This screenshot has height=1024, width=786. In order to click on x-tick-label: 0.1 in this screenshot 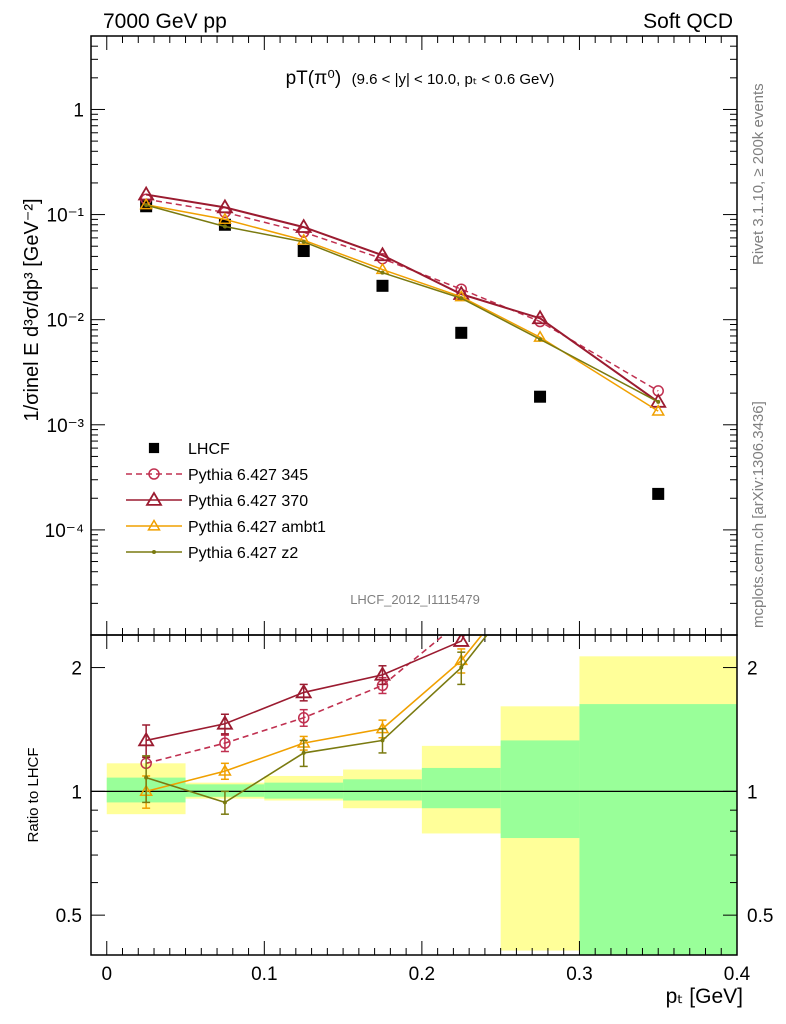, I will do `click(264, 974)`.